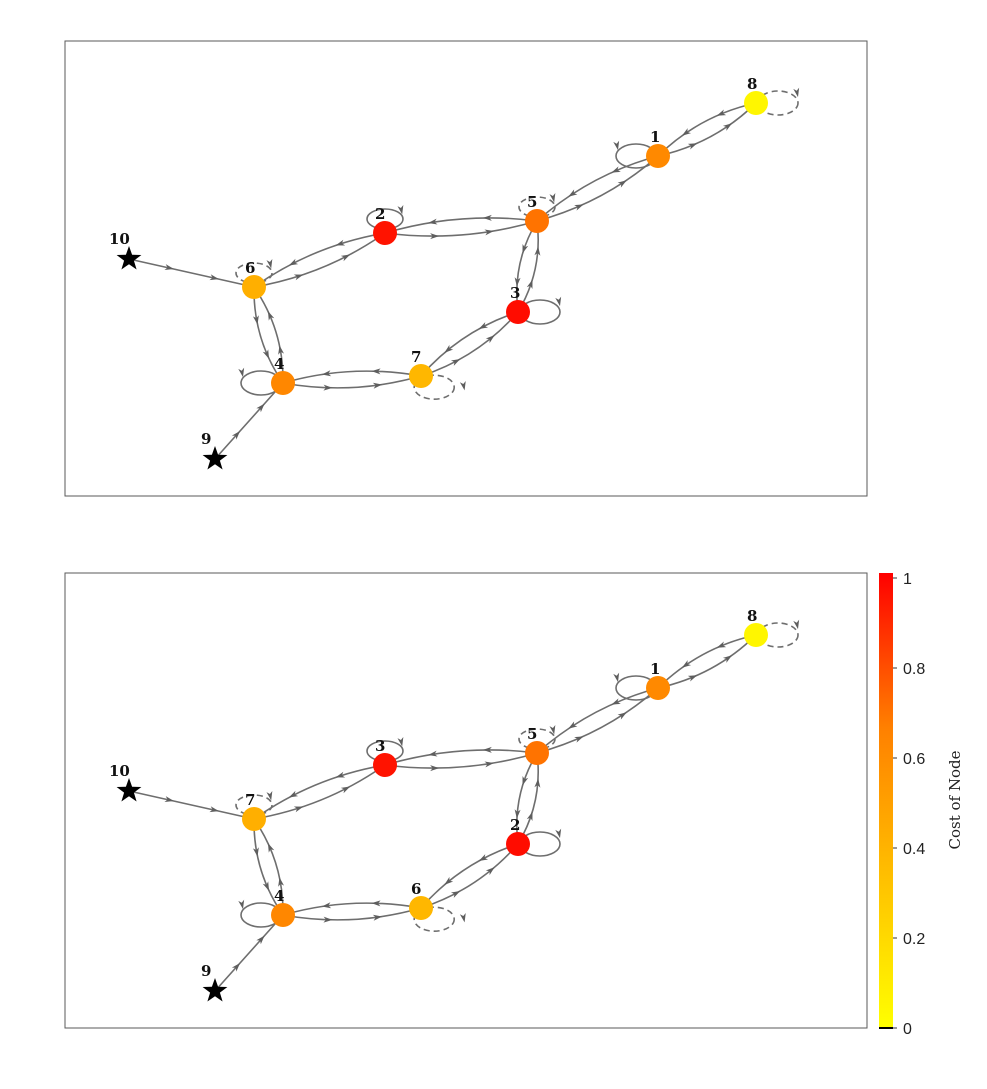 This screenshot has height=1089, width=987. Describe the element at coordinates (756, 95) in the screenshot. I see `node-8: 8` at that location.